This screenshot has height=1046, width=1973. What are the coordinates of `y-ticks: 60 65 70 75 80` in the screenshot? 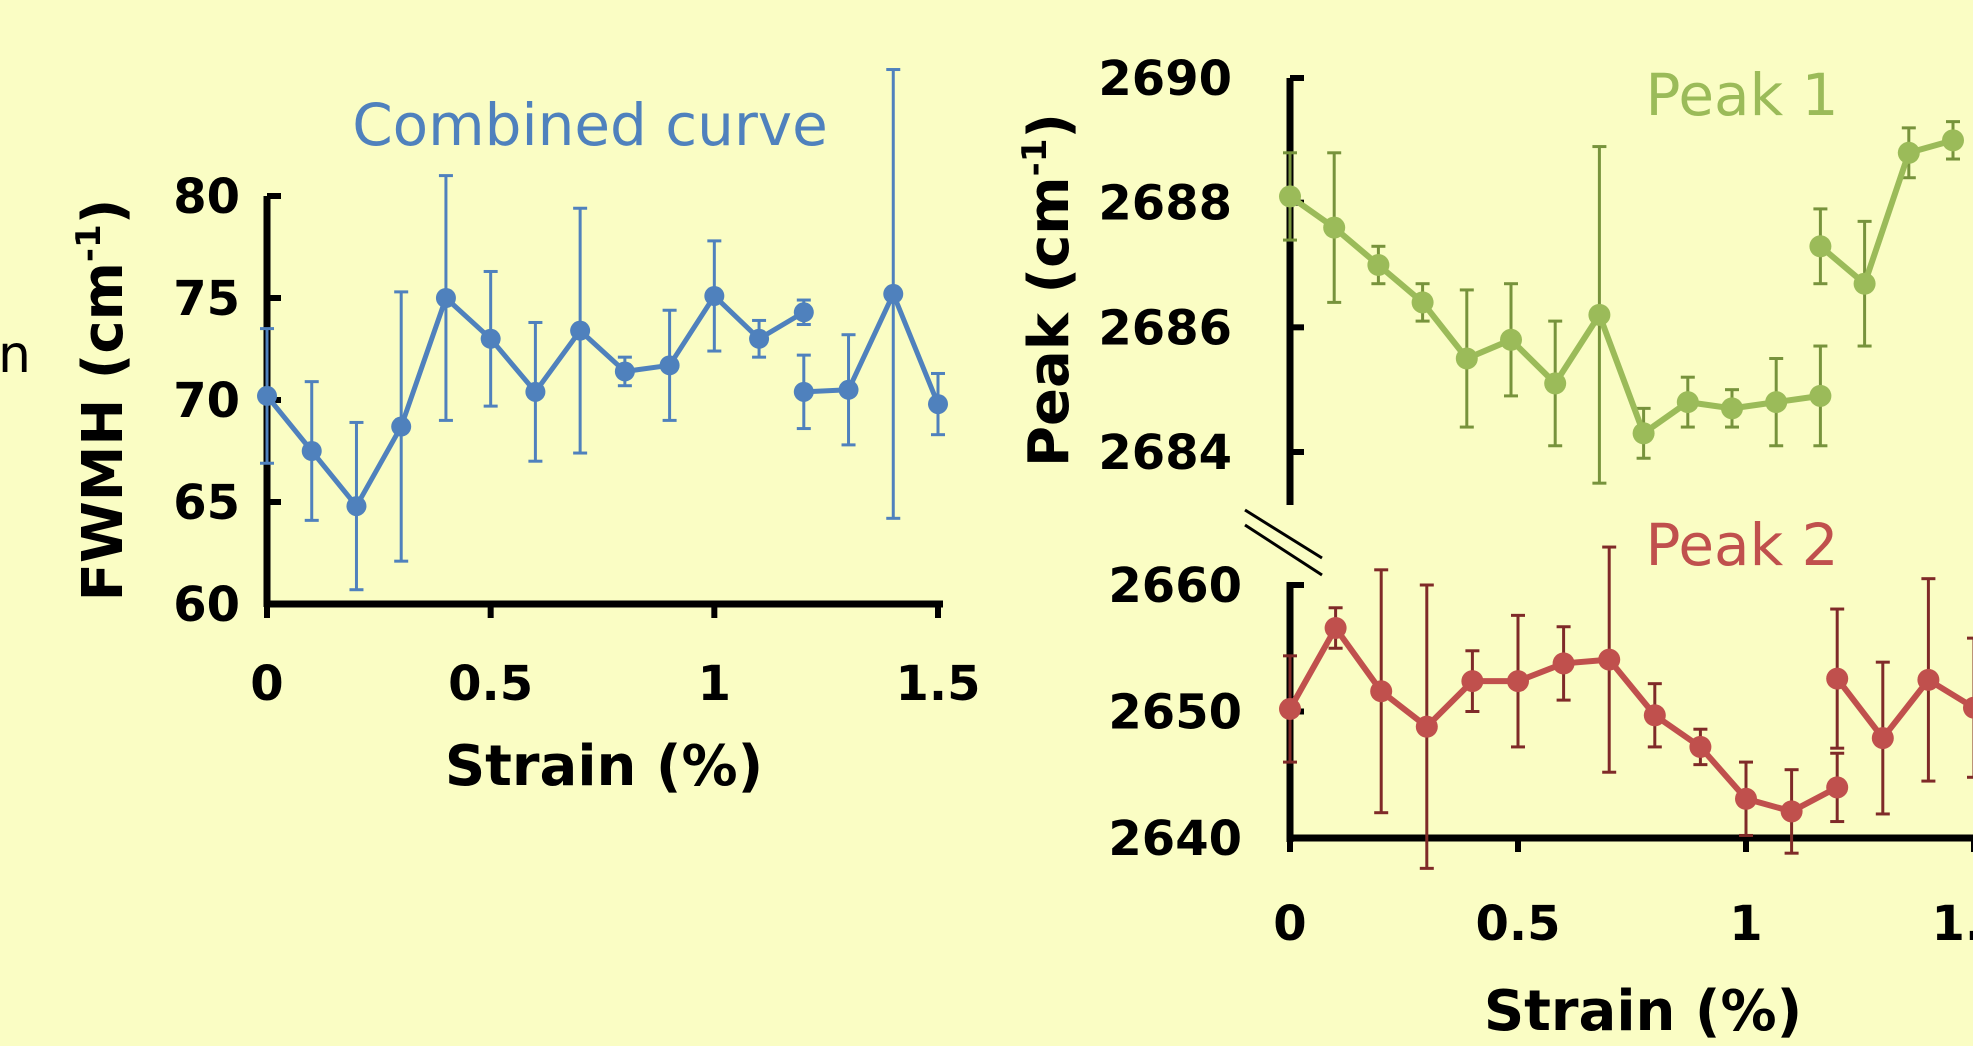 It's located at (227, 401).